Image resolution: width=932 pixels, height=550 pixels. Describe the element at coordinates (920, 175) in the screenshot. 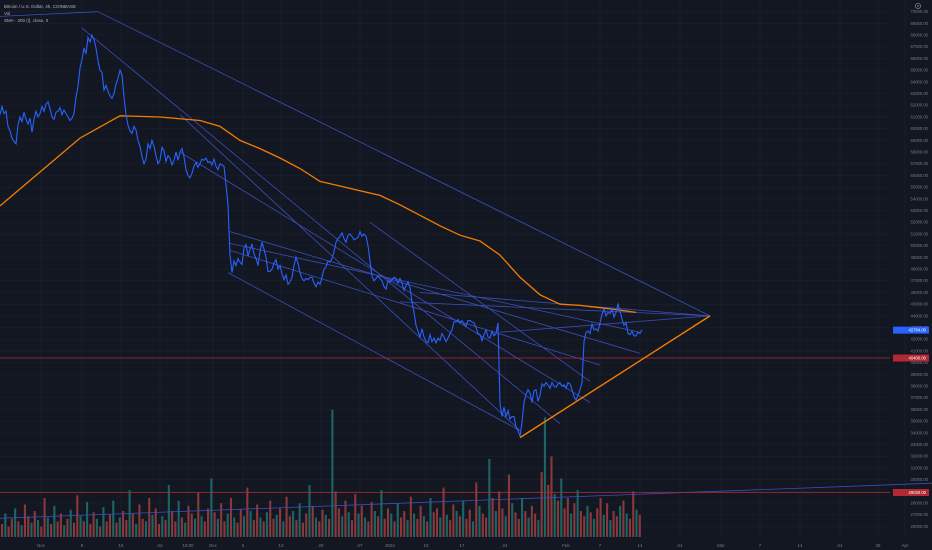

I see `price-tick-label: 56000.00` at that location.